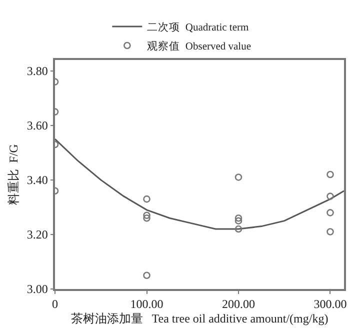 This screenshot has height=336, width=360. Describe the element at coordinates (330, 304) in the screenshot. I see `x-tick-label: 300.00` at that location.